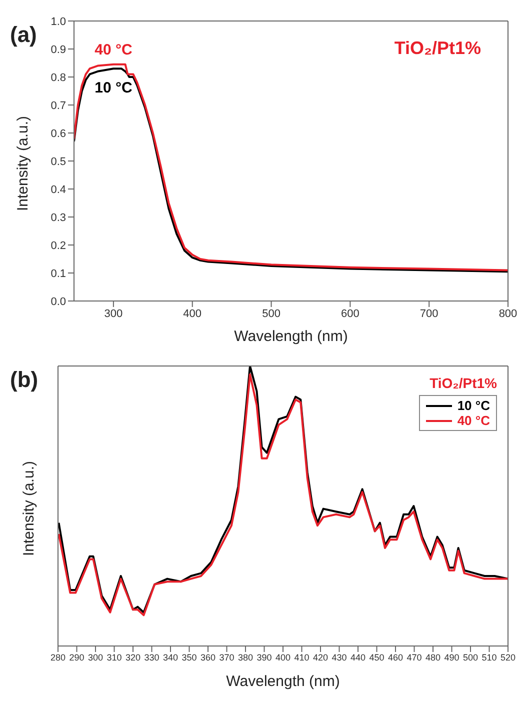  I want to click on y-tick-label: 1.0, so click(58, 22).